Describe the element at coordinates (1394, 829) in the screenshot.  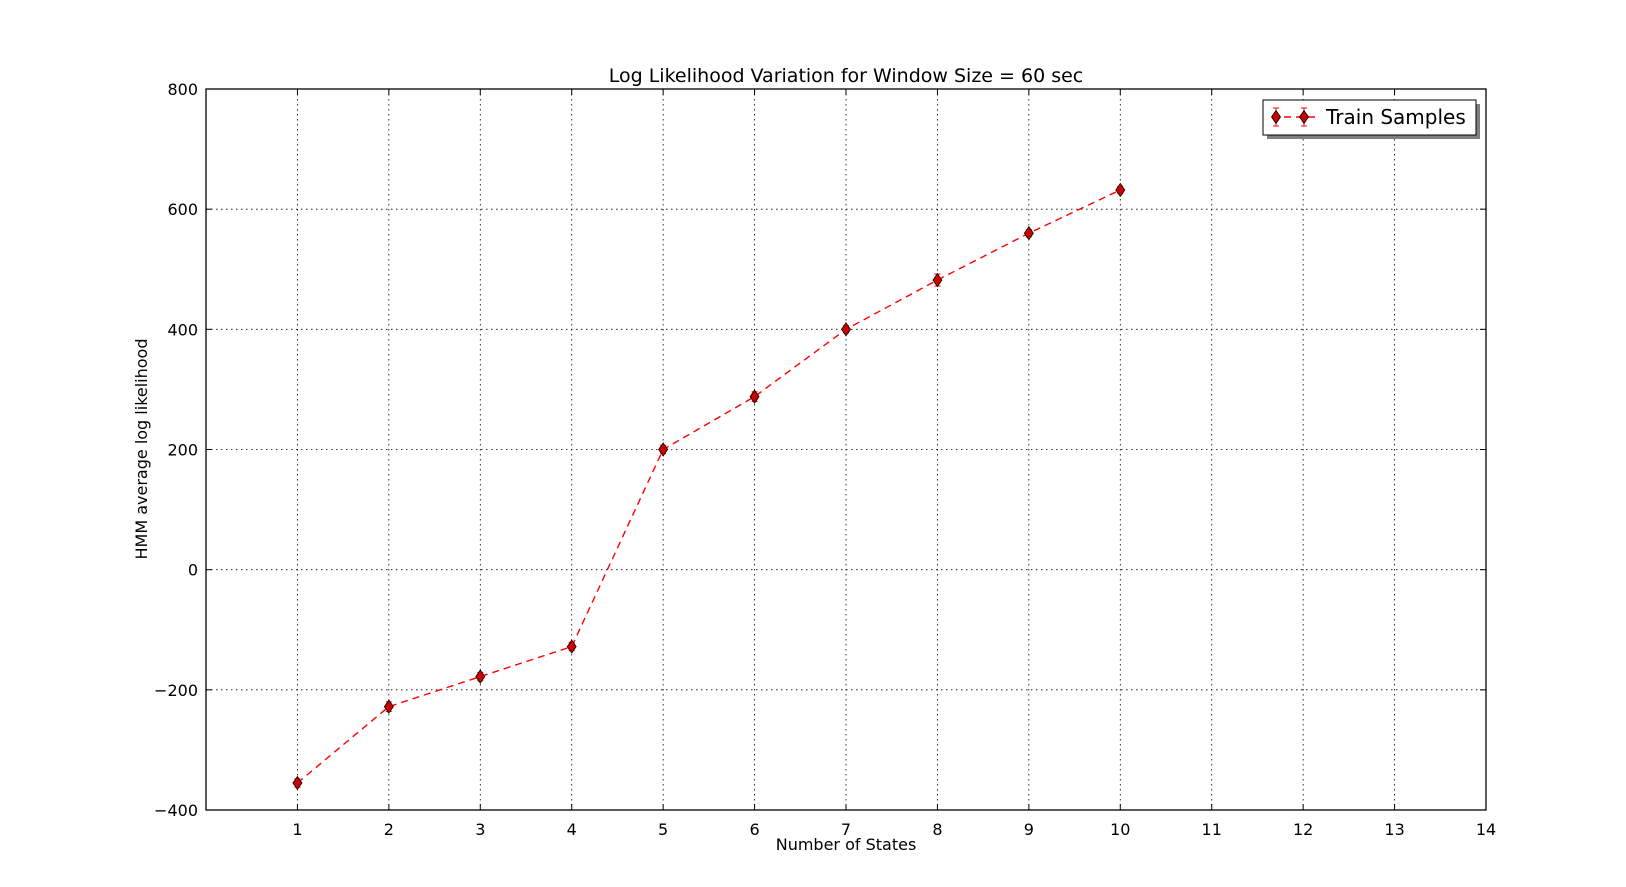
I see `x-tick-label: 13` at that location.